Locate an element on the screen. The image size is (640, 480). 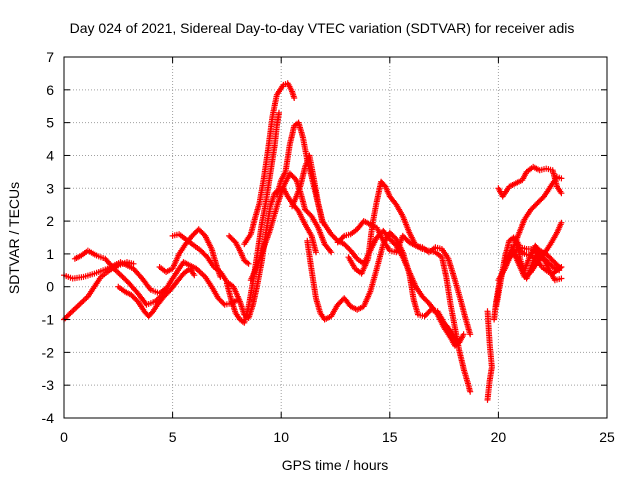
series-arc-n is located at coordinates (404, 278).